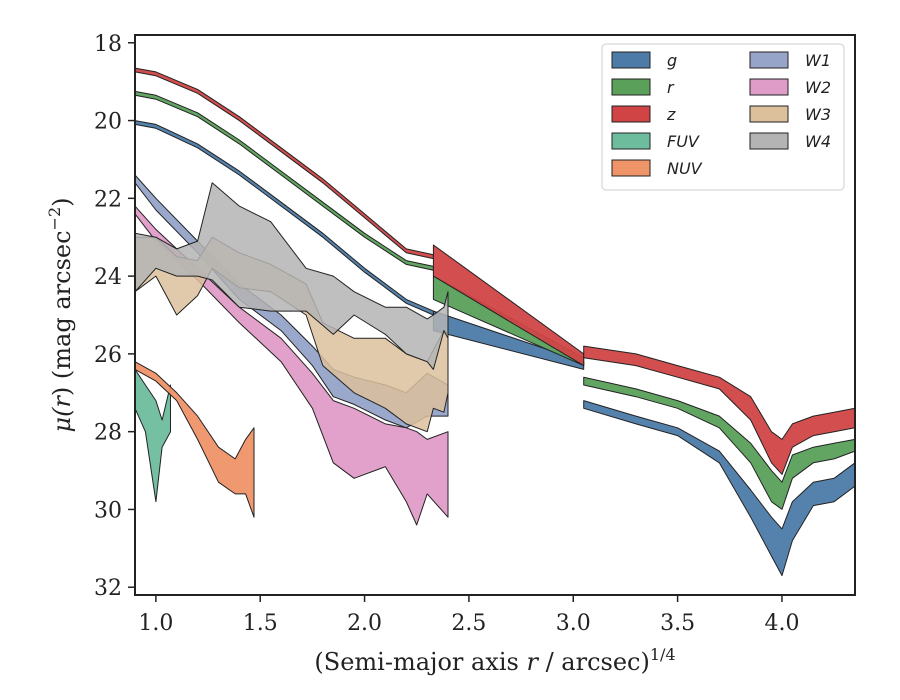  I want to click on x-tick-label: 2.5, so click(468, 623).